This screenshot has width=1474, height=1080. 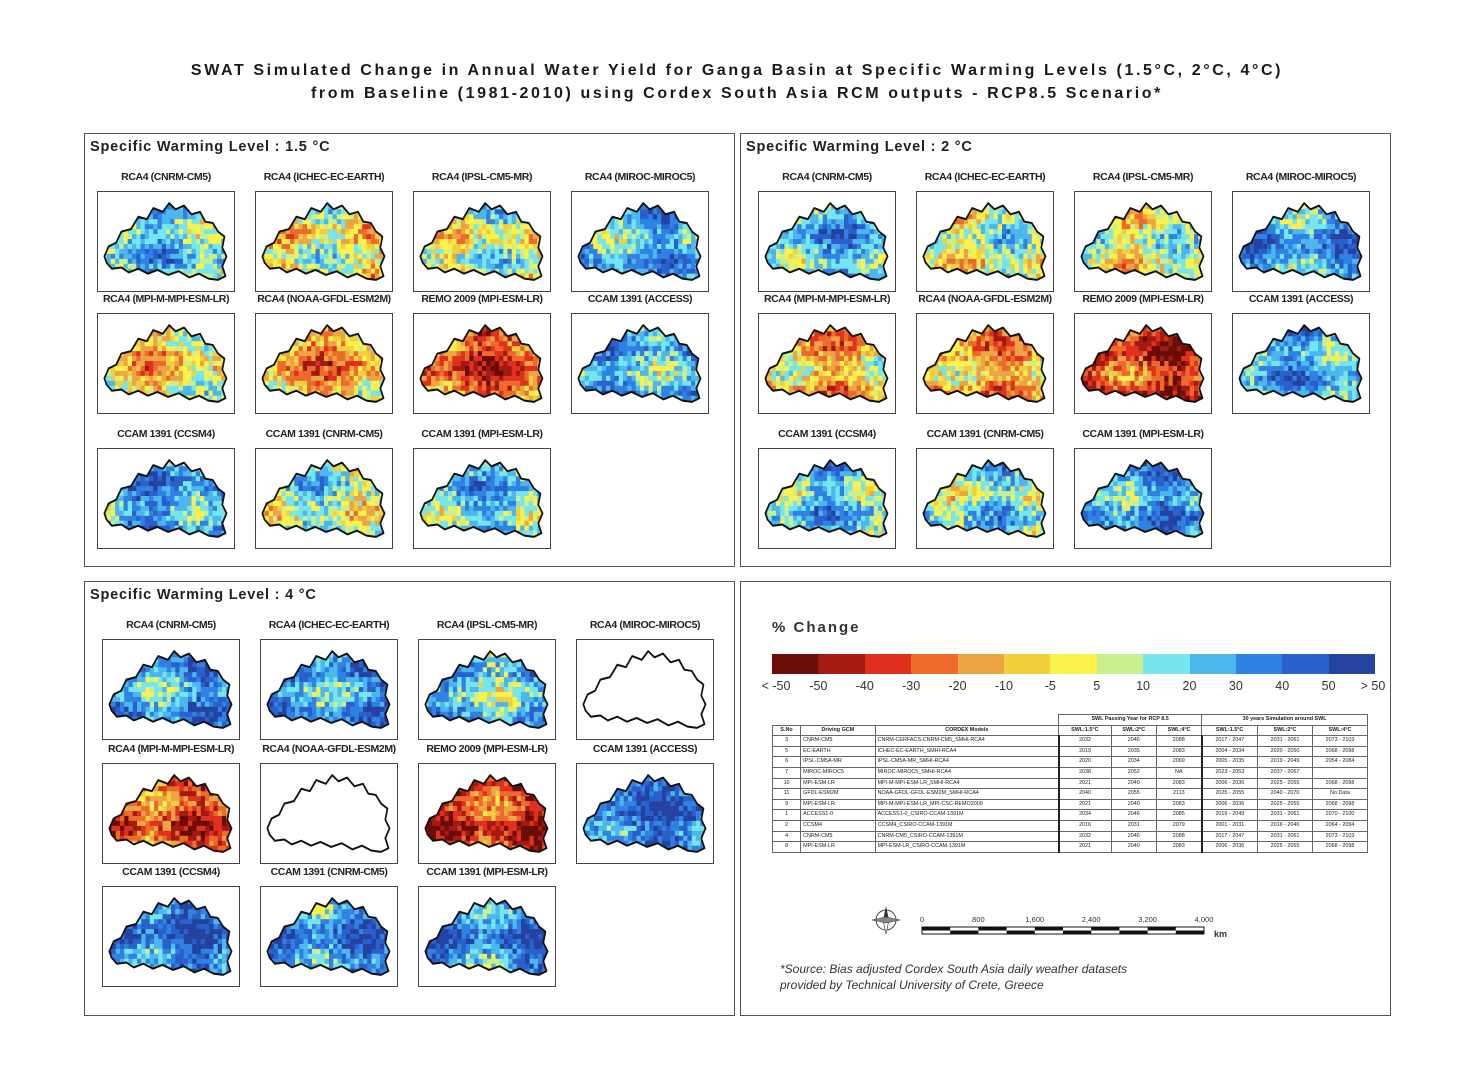 What do you see at coordinates (324, 177) in the screenshot?
I see `map-label: RCA4 (ICHEC-EC-EARTH)` at bounding box center [324, 177].